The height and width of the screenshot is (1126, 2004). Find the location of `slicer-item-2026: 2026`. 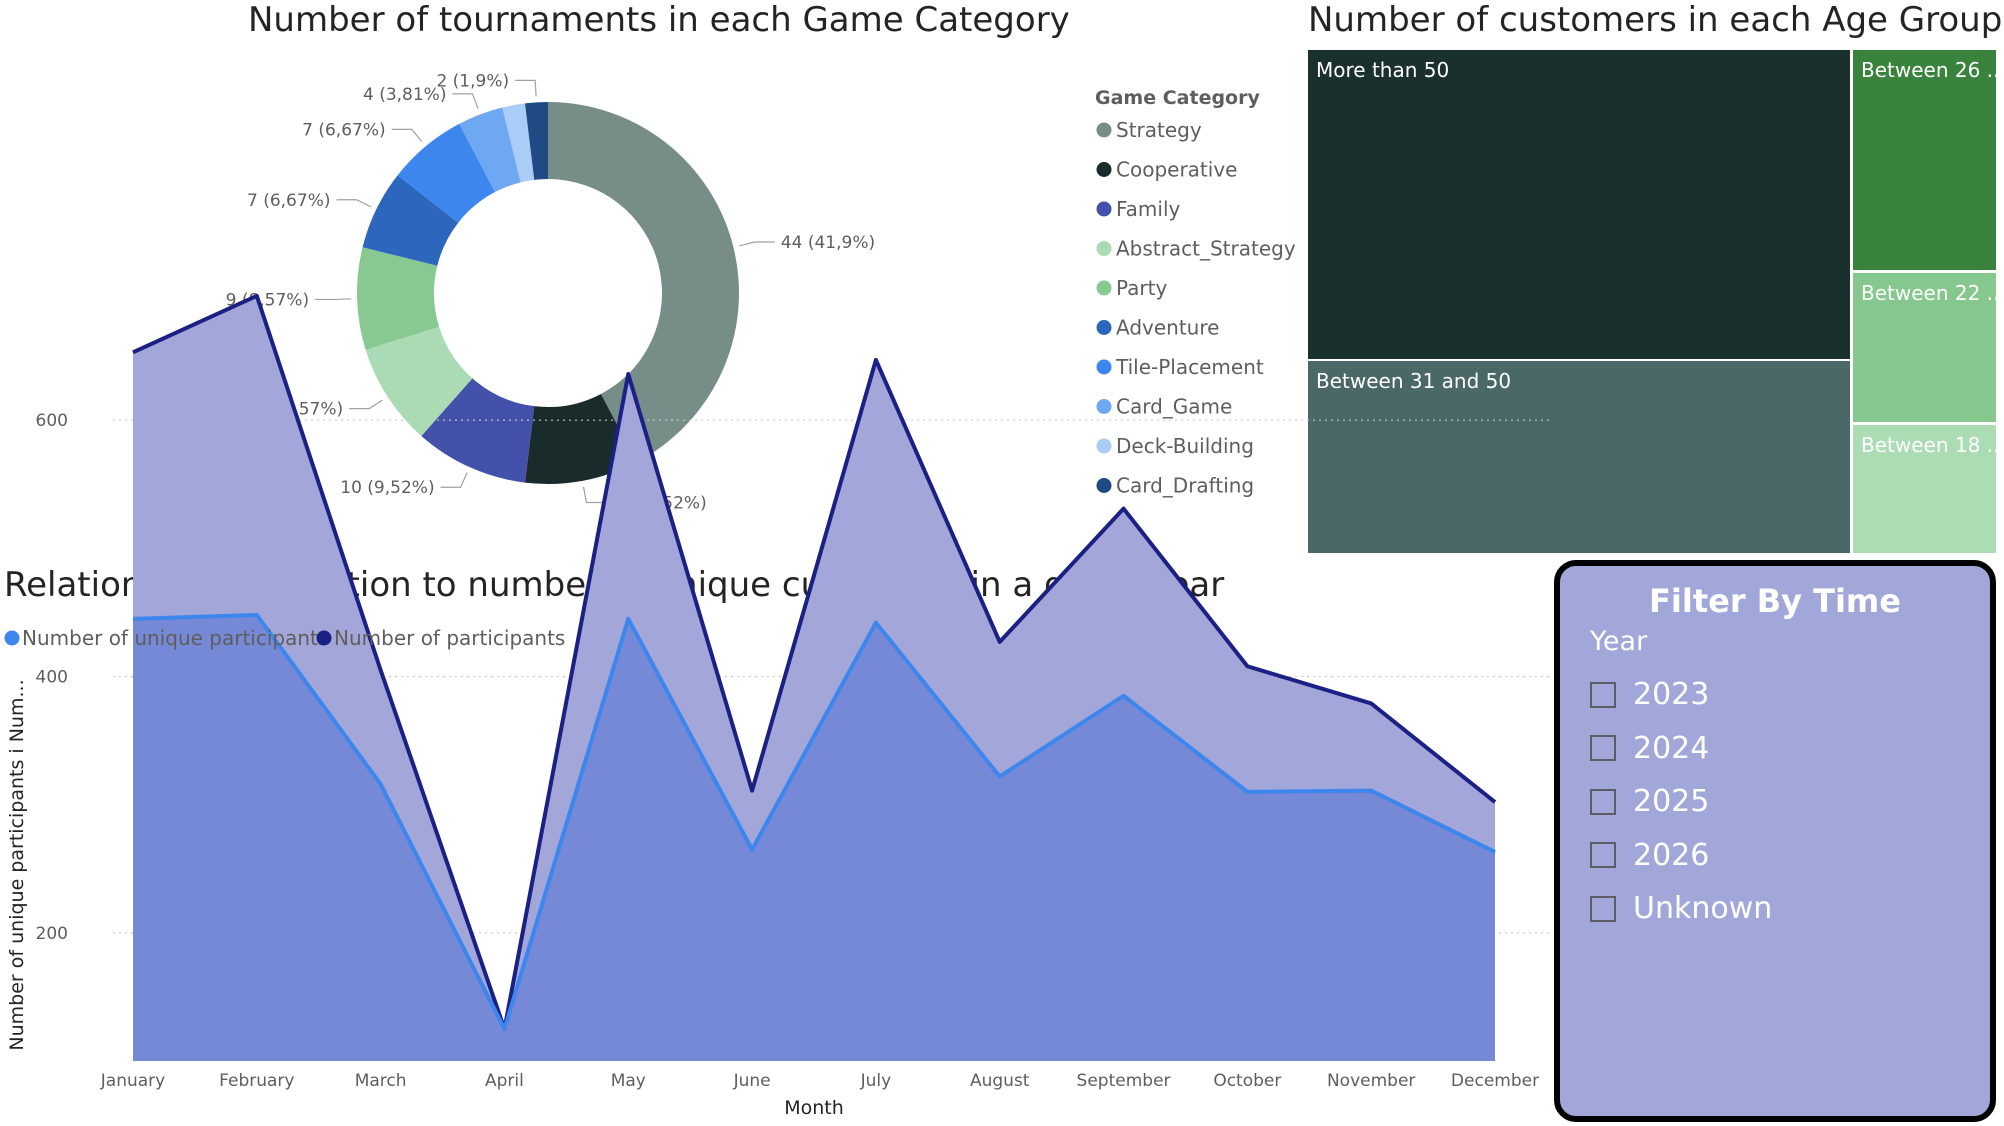

slicer-item-2026: 2026 is located at coordinates (1681, 856).